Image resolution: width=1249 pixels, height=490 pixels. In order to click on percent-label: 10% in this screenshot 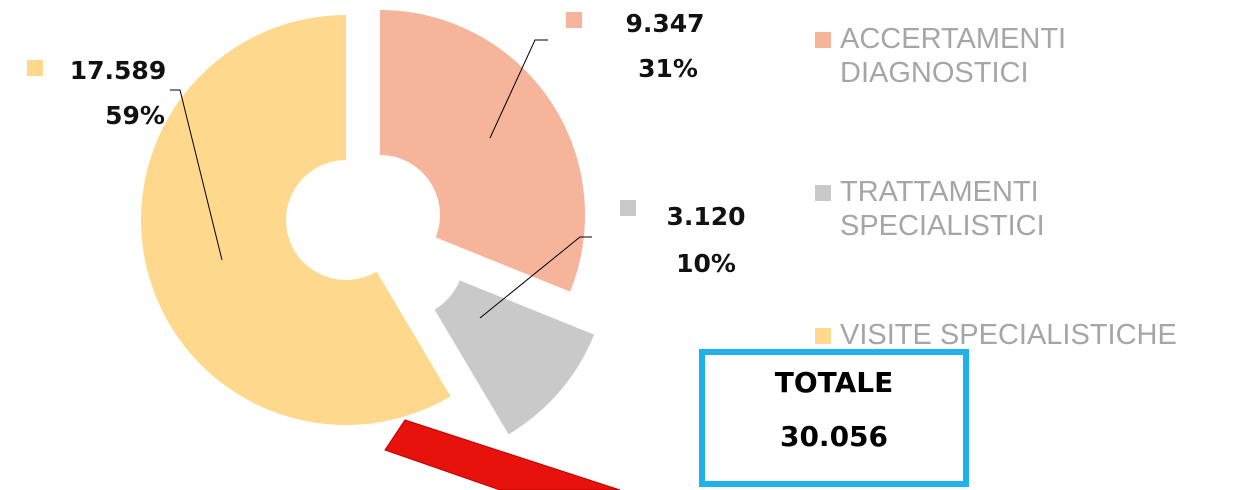, I will do `click(706, 263)`.